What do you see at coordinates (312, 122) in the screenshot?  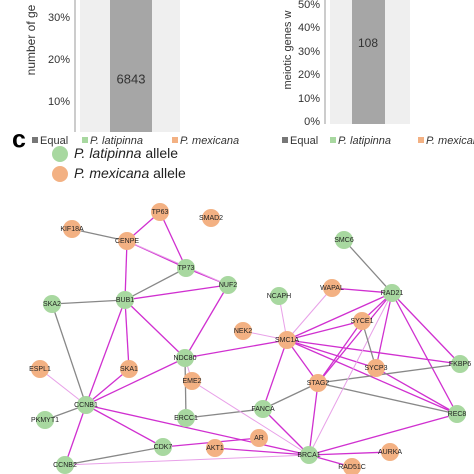 I see `y-tick-label: 0%` at bounding box center [312, 122].